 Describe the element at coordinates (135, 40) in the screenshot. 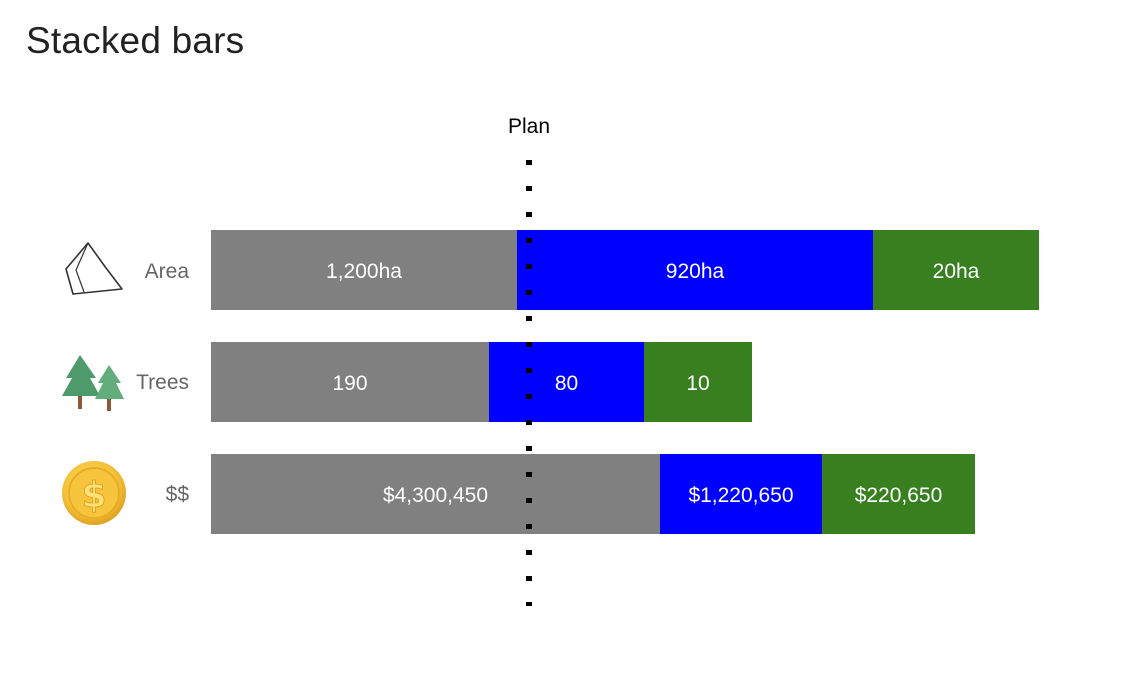

I see `page-title: Stacked bars` at that location.